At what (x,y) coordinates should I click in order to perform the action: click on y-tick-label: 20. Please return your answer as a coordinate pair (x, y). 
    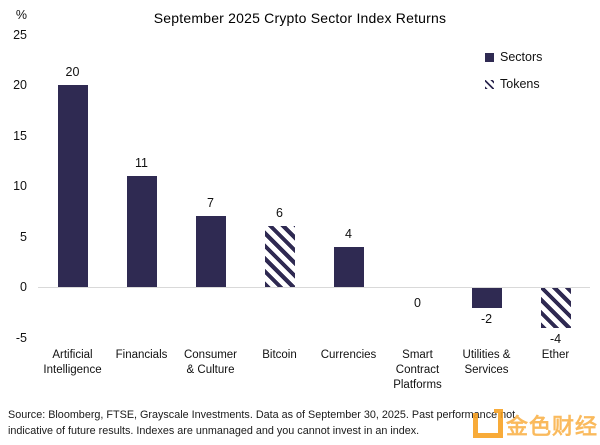
    Looking at the image, I should click on (20, 85).